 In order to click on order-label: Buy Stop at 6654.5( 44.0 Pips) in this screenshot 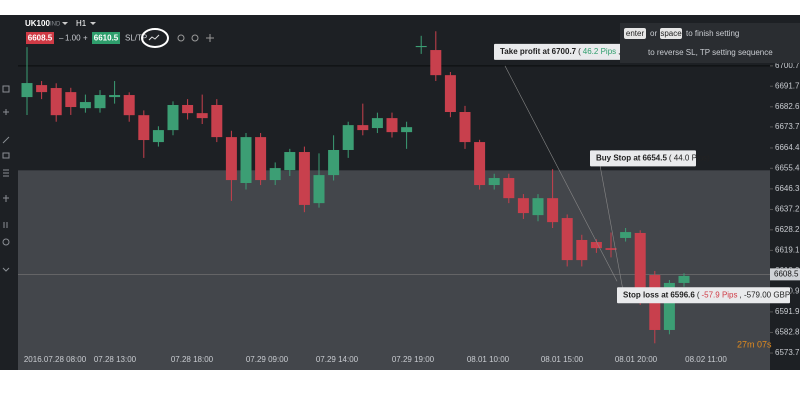, I will do `click(653, 157)`.